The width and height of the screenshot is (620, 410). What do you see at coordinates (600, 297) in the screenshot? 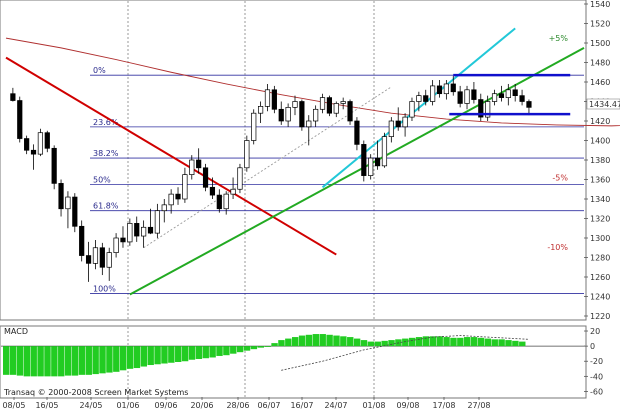
I see `price-tick-label: 1240` at bounding box center [600, 297].